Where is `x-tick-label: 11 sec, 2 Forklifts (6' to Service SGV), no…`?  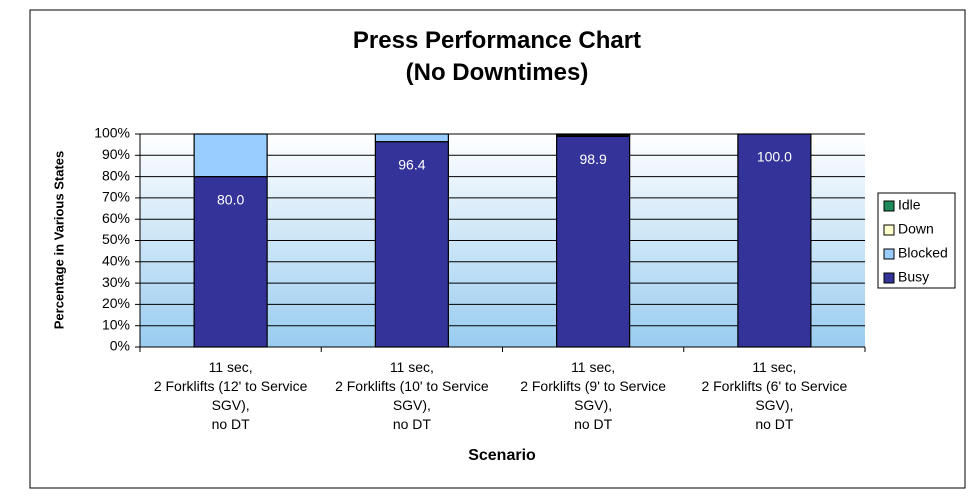 x-tick-label: 11 sec, 2 Forklifts (6' to Service SGV), no… is located at coordinates (774, 395).